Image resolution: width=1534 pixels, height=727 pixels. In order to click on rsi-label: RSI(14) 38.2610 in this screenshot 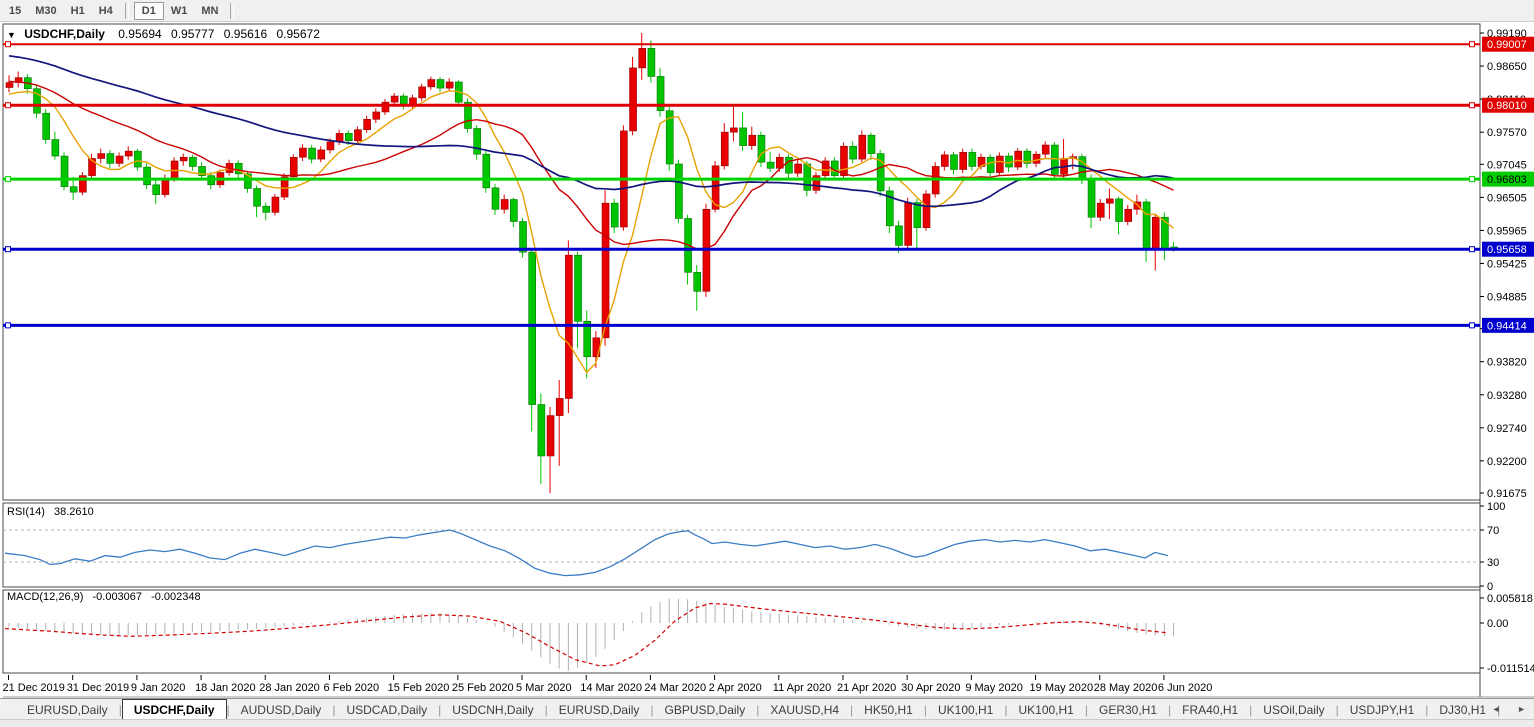, I will do `click(53, 512)`.